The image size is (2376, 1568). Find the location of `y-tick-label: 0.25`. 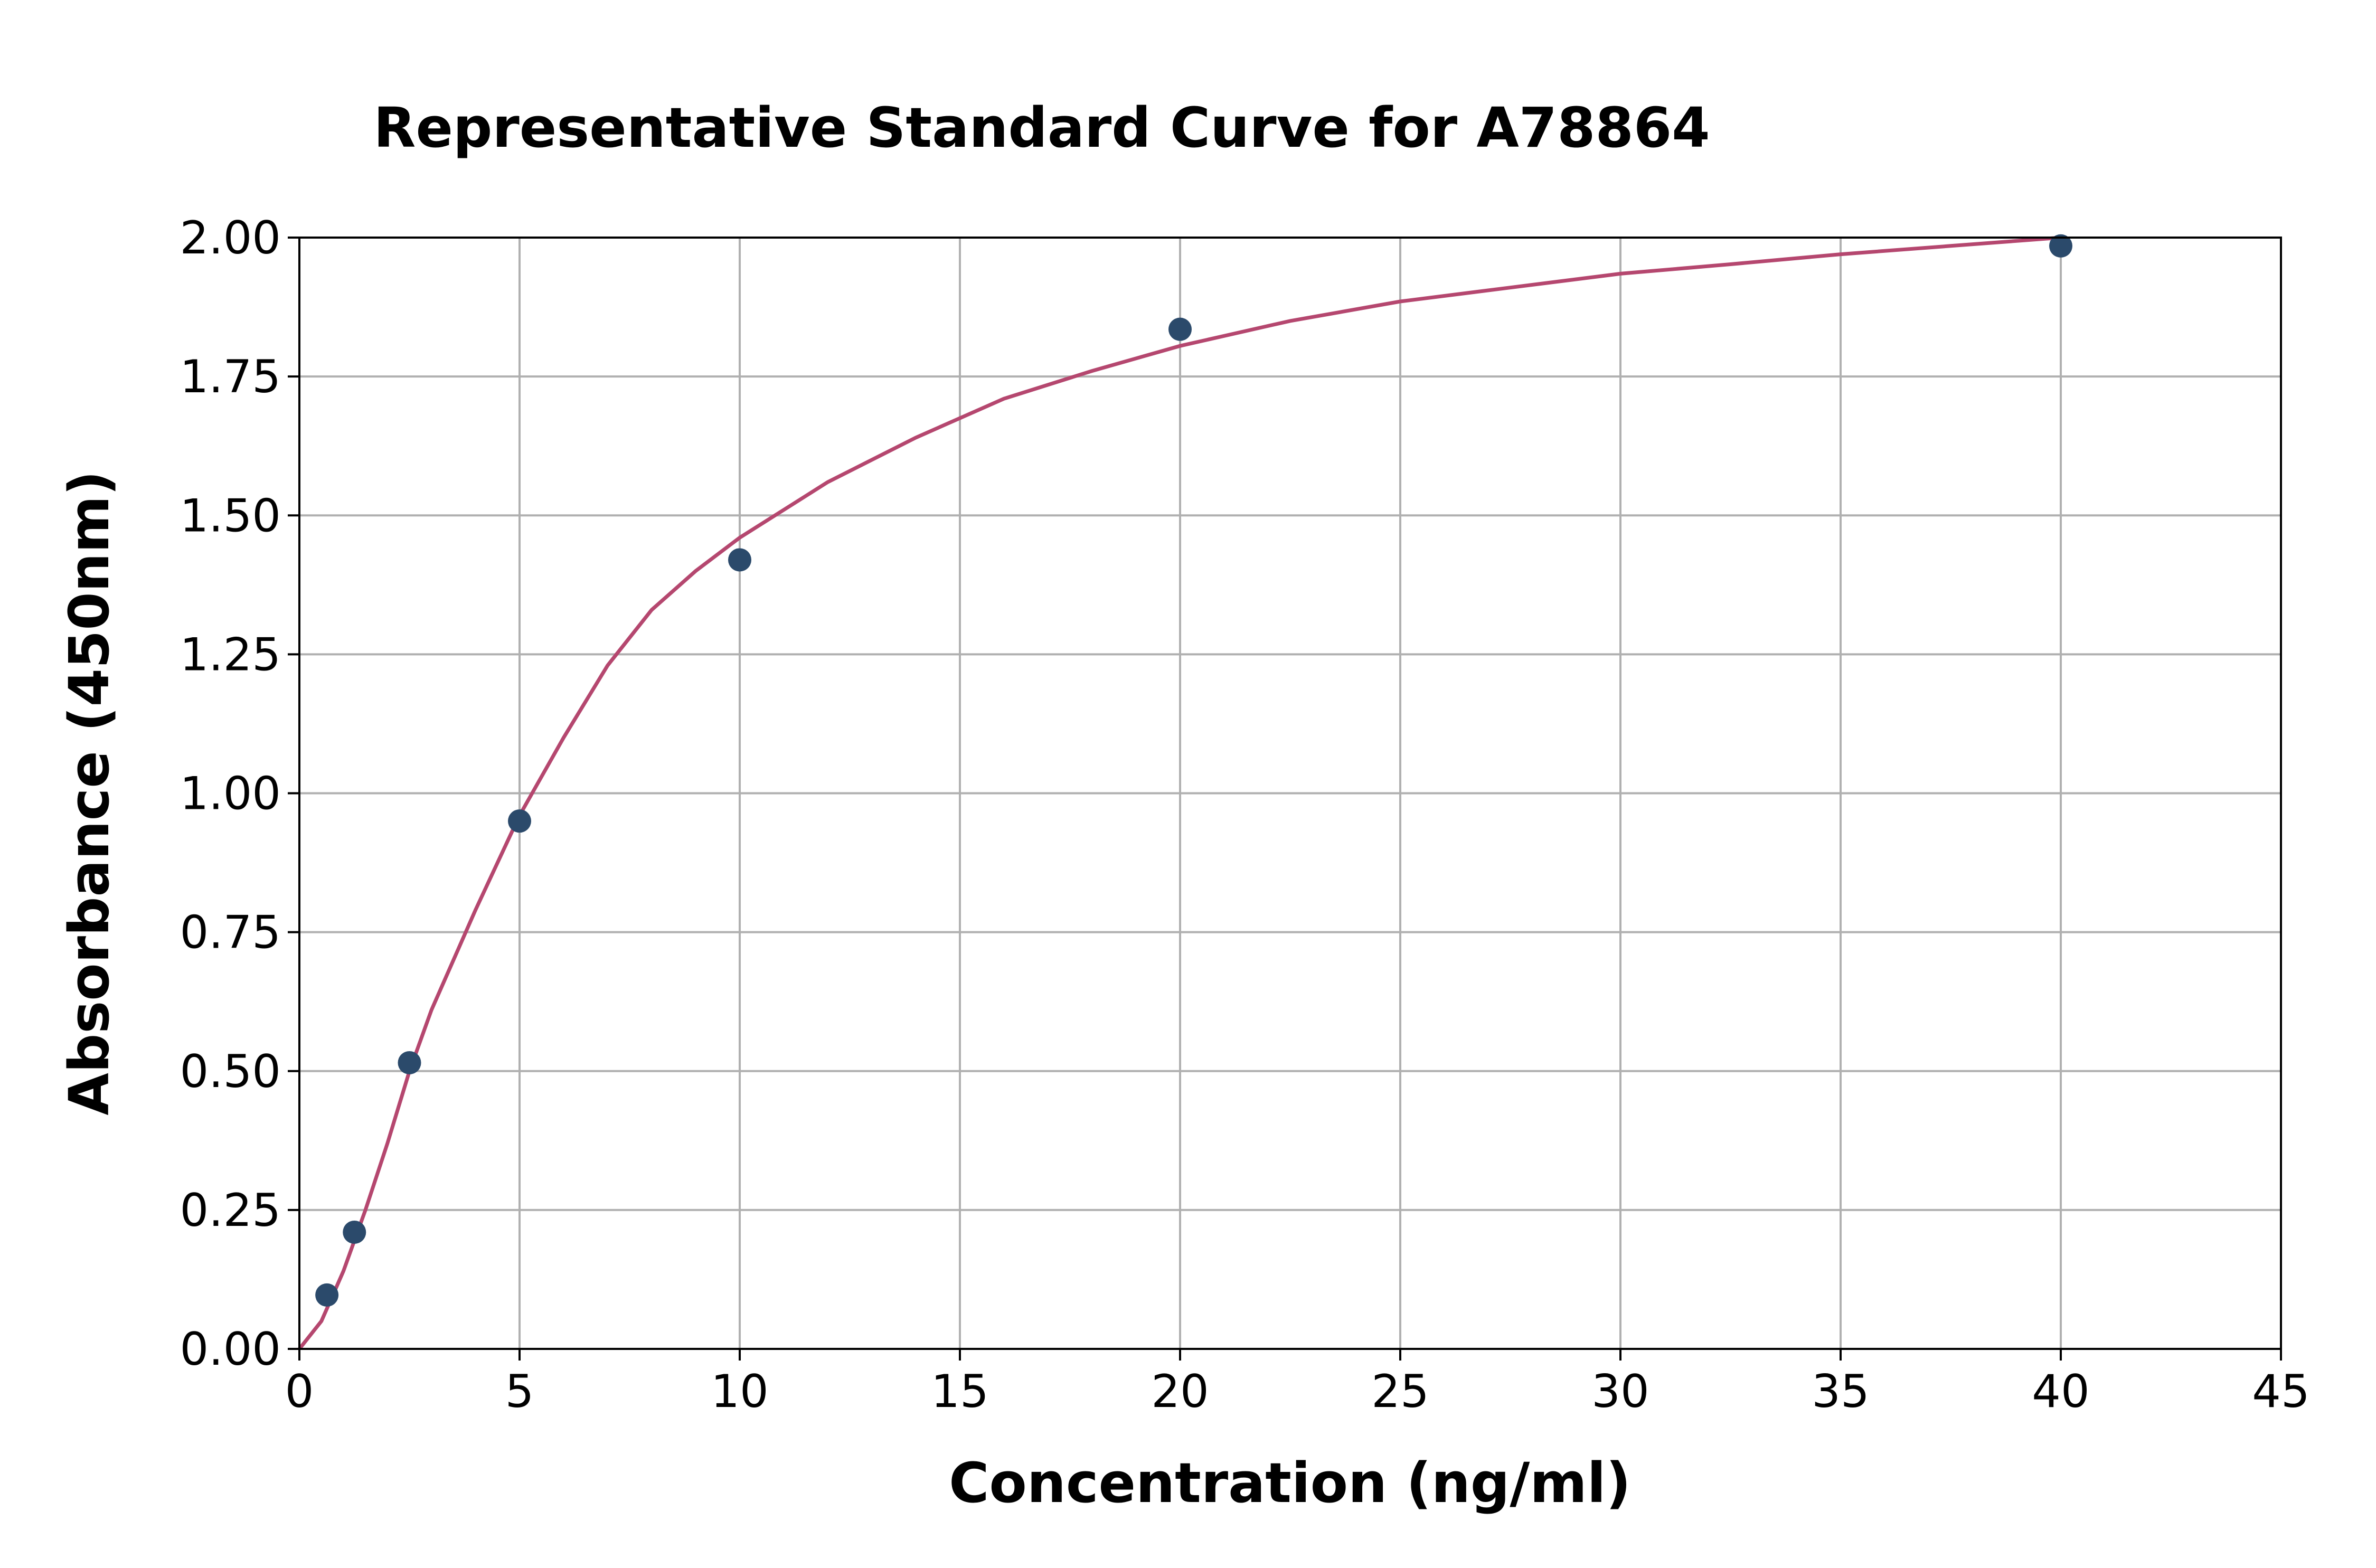

y-tick-label: 0.25 is located at coordinates (231, 1211).